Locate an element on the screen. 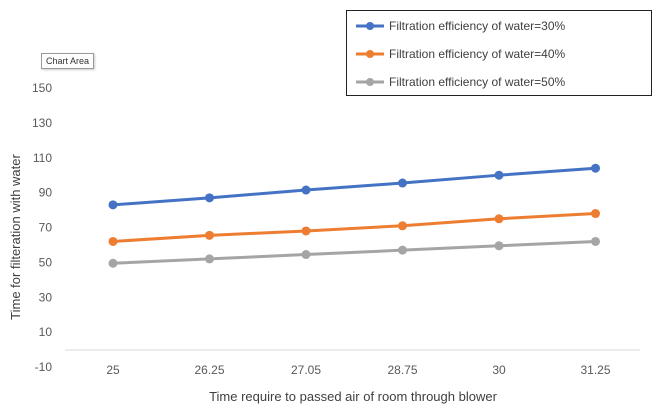  y-tick-label: 10 is located at coordinates (46, 332).